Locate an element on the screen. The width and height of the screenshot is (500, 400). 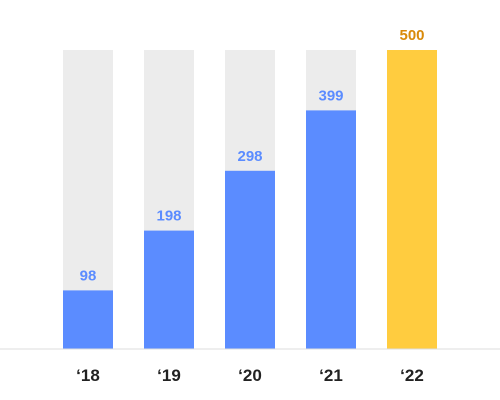
data-label: 98 is located at coordinates (88, 275).